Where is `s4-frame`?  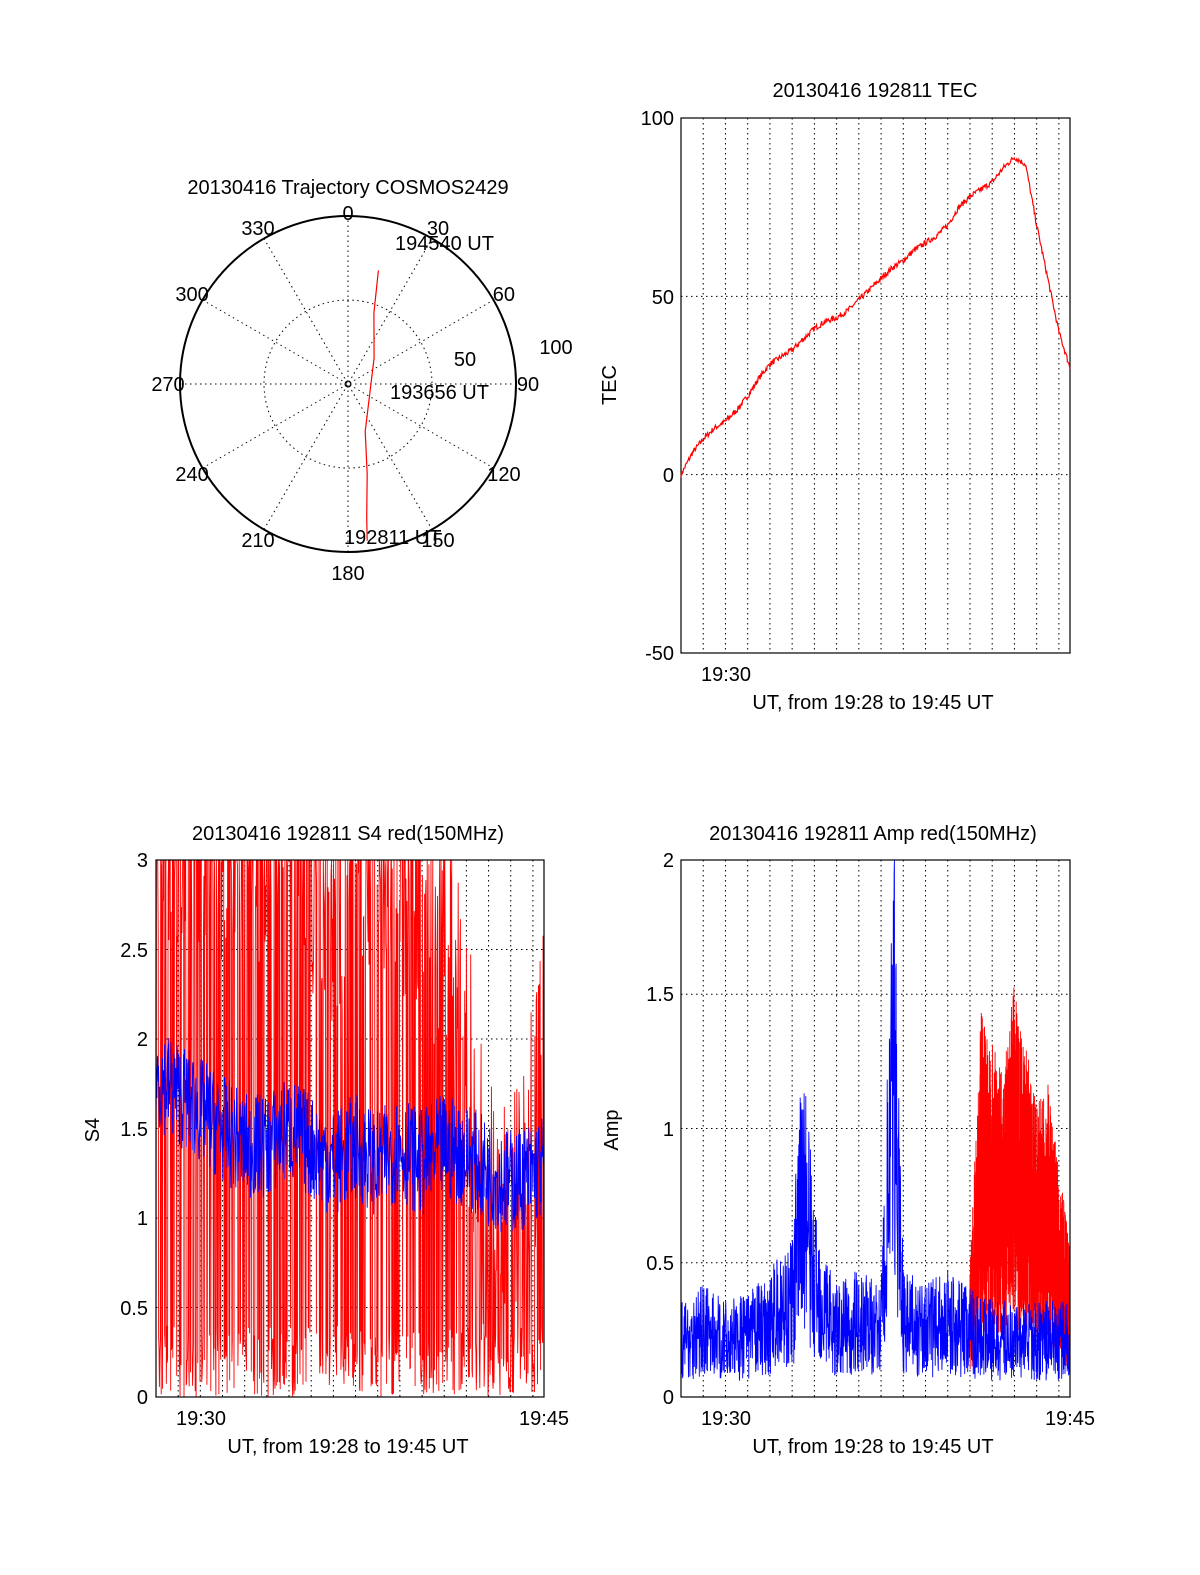 s4-frame is located at coordinates (350, 1128).